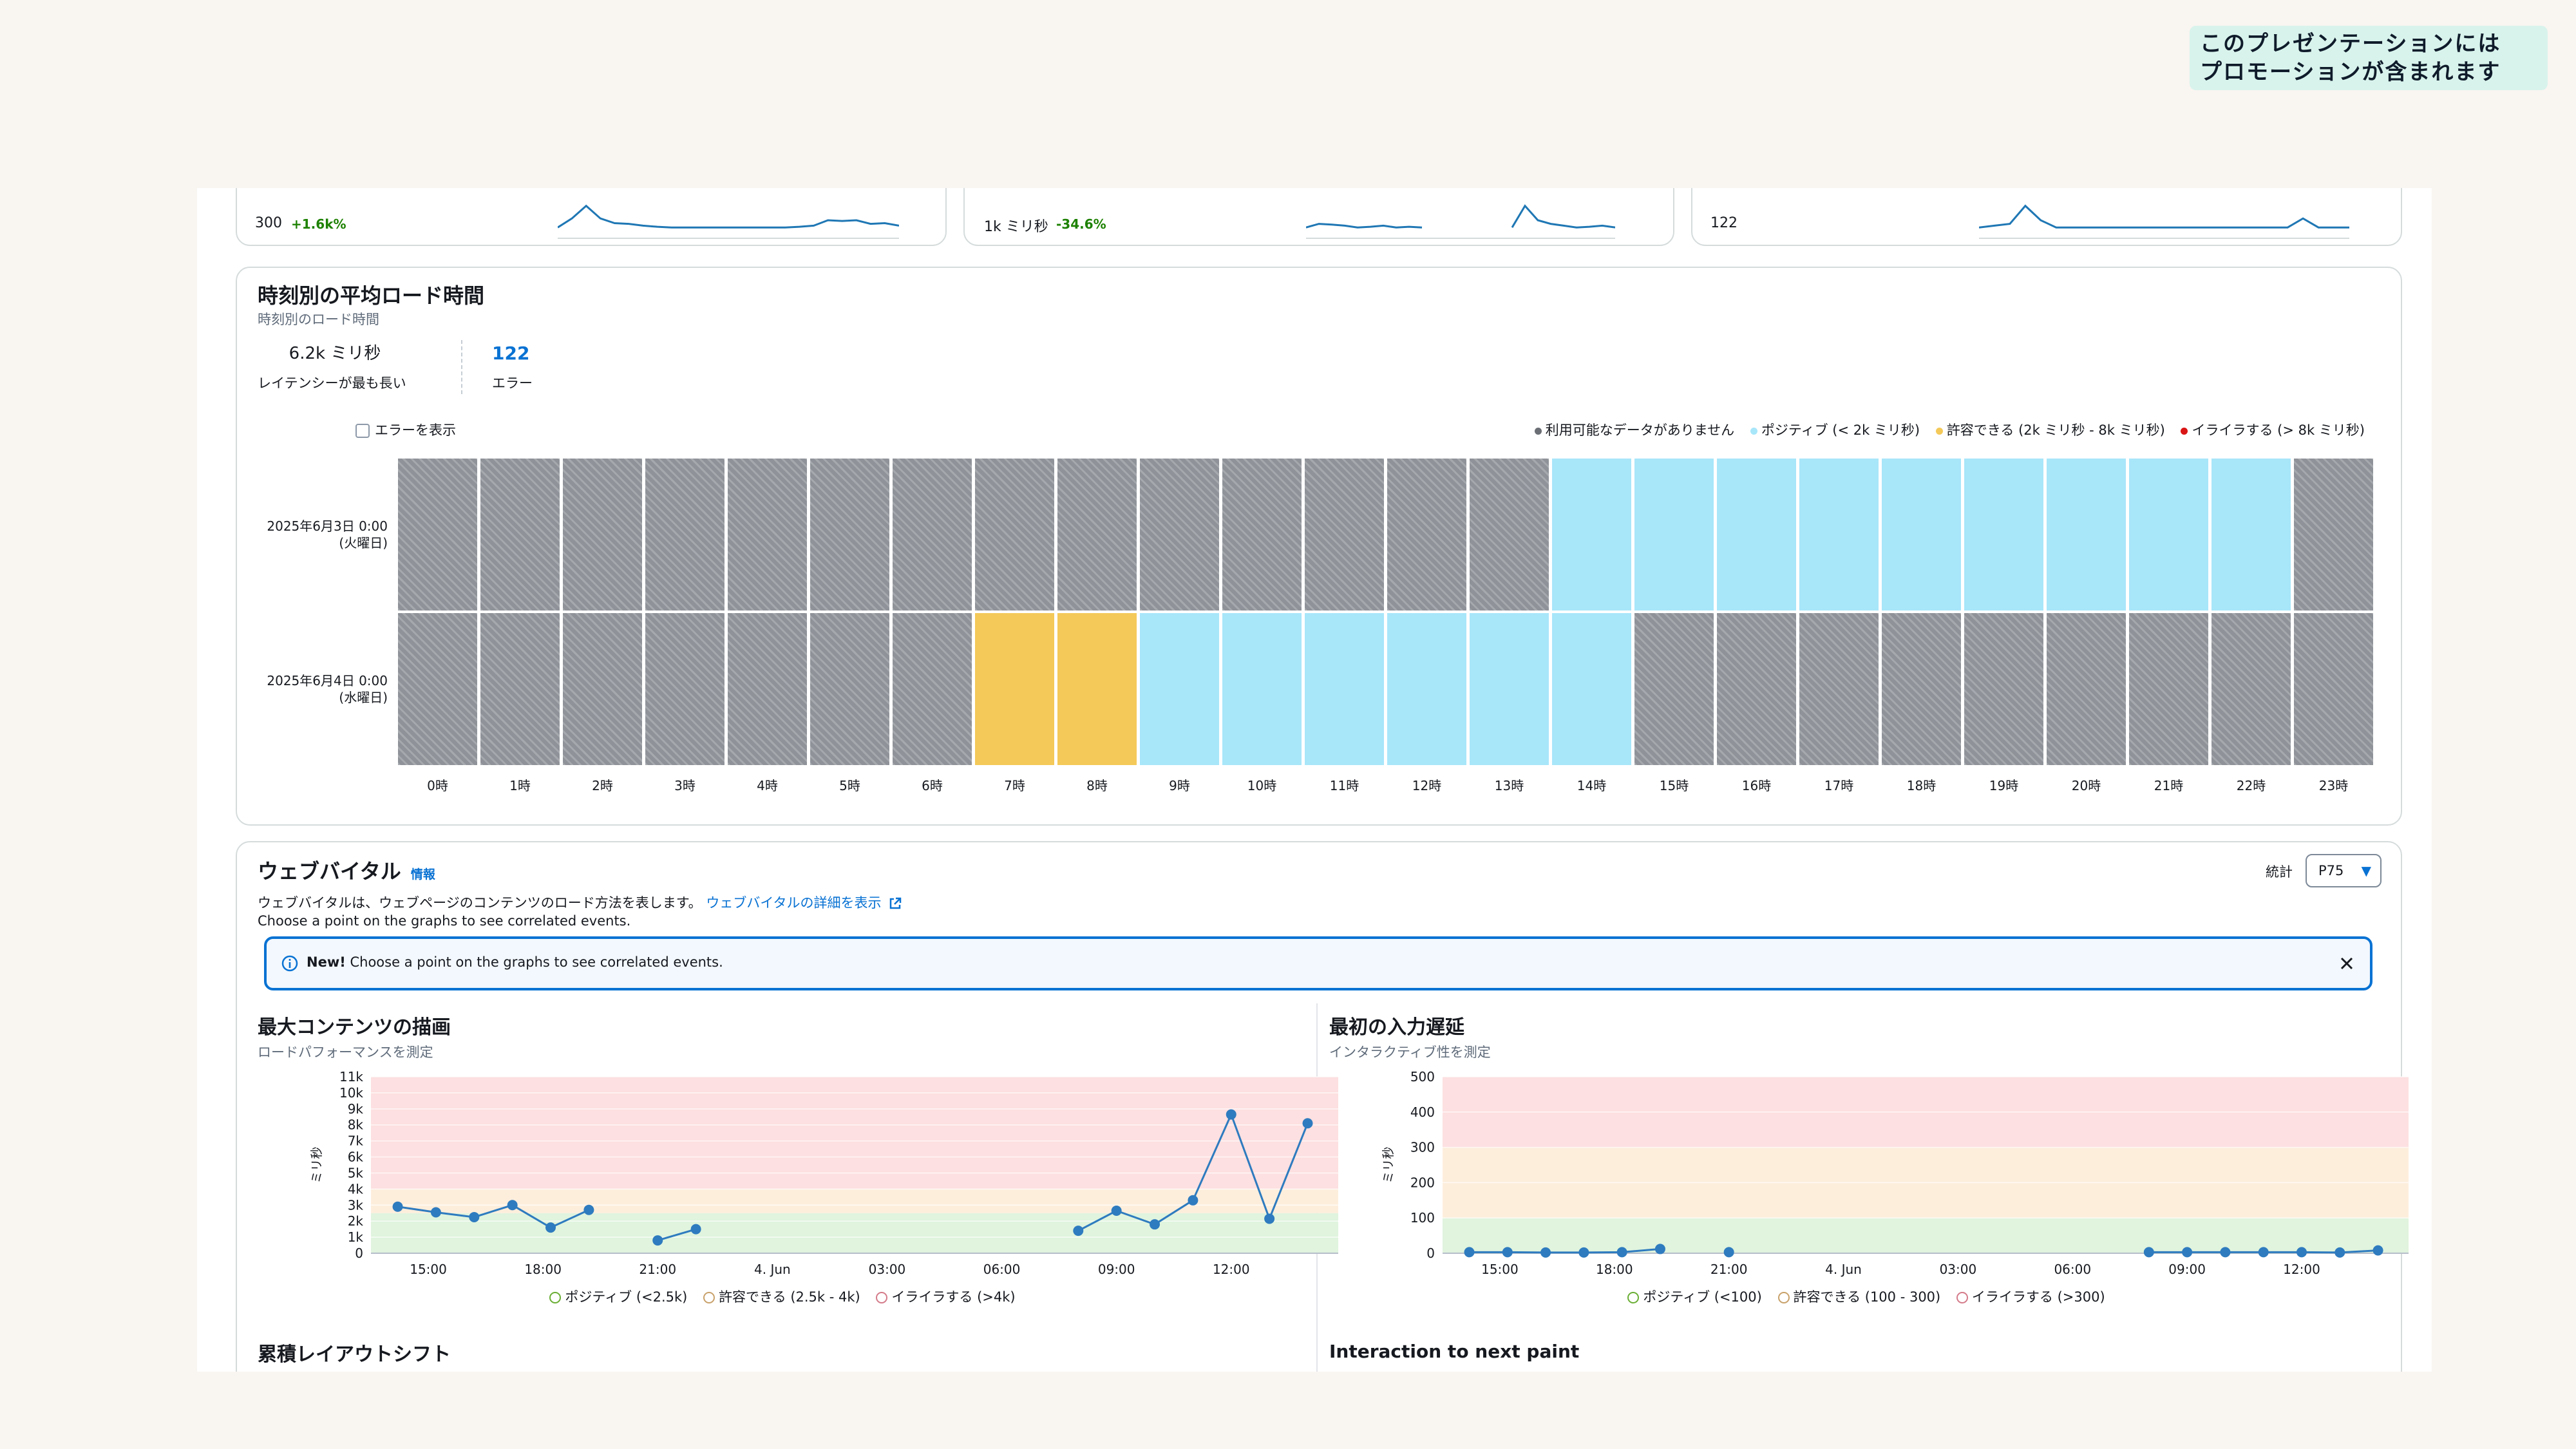 The height and width of the screenshot is (1449, 2576). I want to click on legend-positive-dot, so click(1754, 431).